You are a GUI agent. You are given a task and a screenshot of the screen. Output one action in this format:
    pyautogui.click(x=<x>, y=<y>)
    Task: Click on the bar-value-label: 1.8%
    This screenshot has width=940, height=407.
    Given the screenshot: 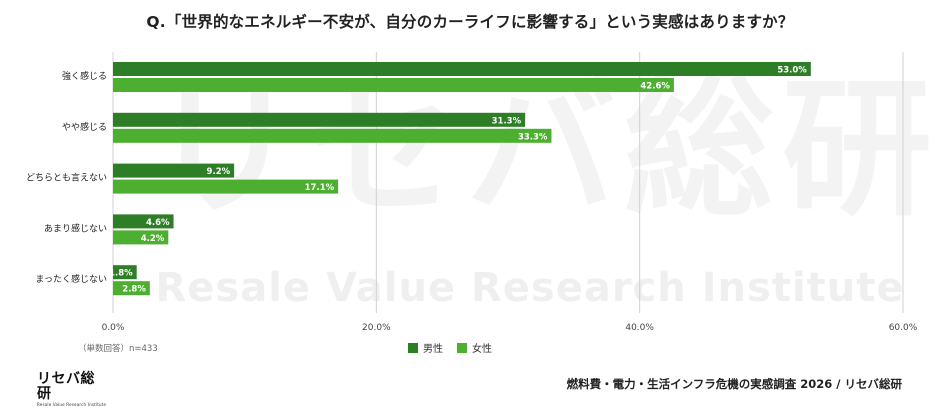 What is the action you would take?
    pyautogui.click(x=121, y=274)
    